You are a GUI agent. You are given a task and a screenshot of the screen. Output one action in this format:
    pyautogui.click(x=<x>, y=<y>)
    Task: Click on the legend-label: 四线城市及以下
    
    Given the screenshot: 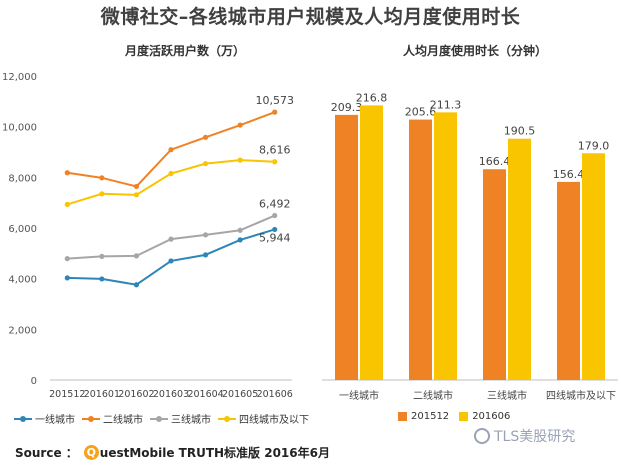 What is the action you would take?
    pyautogui.click(x=274, y=420)
    